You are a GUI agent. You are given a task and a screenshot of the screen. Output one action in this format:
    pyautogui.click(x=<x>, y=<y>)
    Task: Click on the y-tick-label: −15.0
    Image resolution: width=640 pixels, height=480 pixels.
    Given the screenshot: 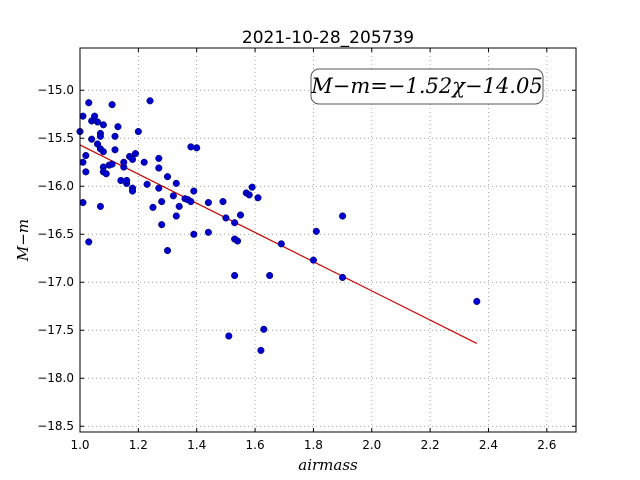 What is the action you would take?
    pyautogui.click(x=55, y=90)
    